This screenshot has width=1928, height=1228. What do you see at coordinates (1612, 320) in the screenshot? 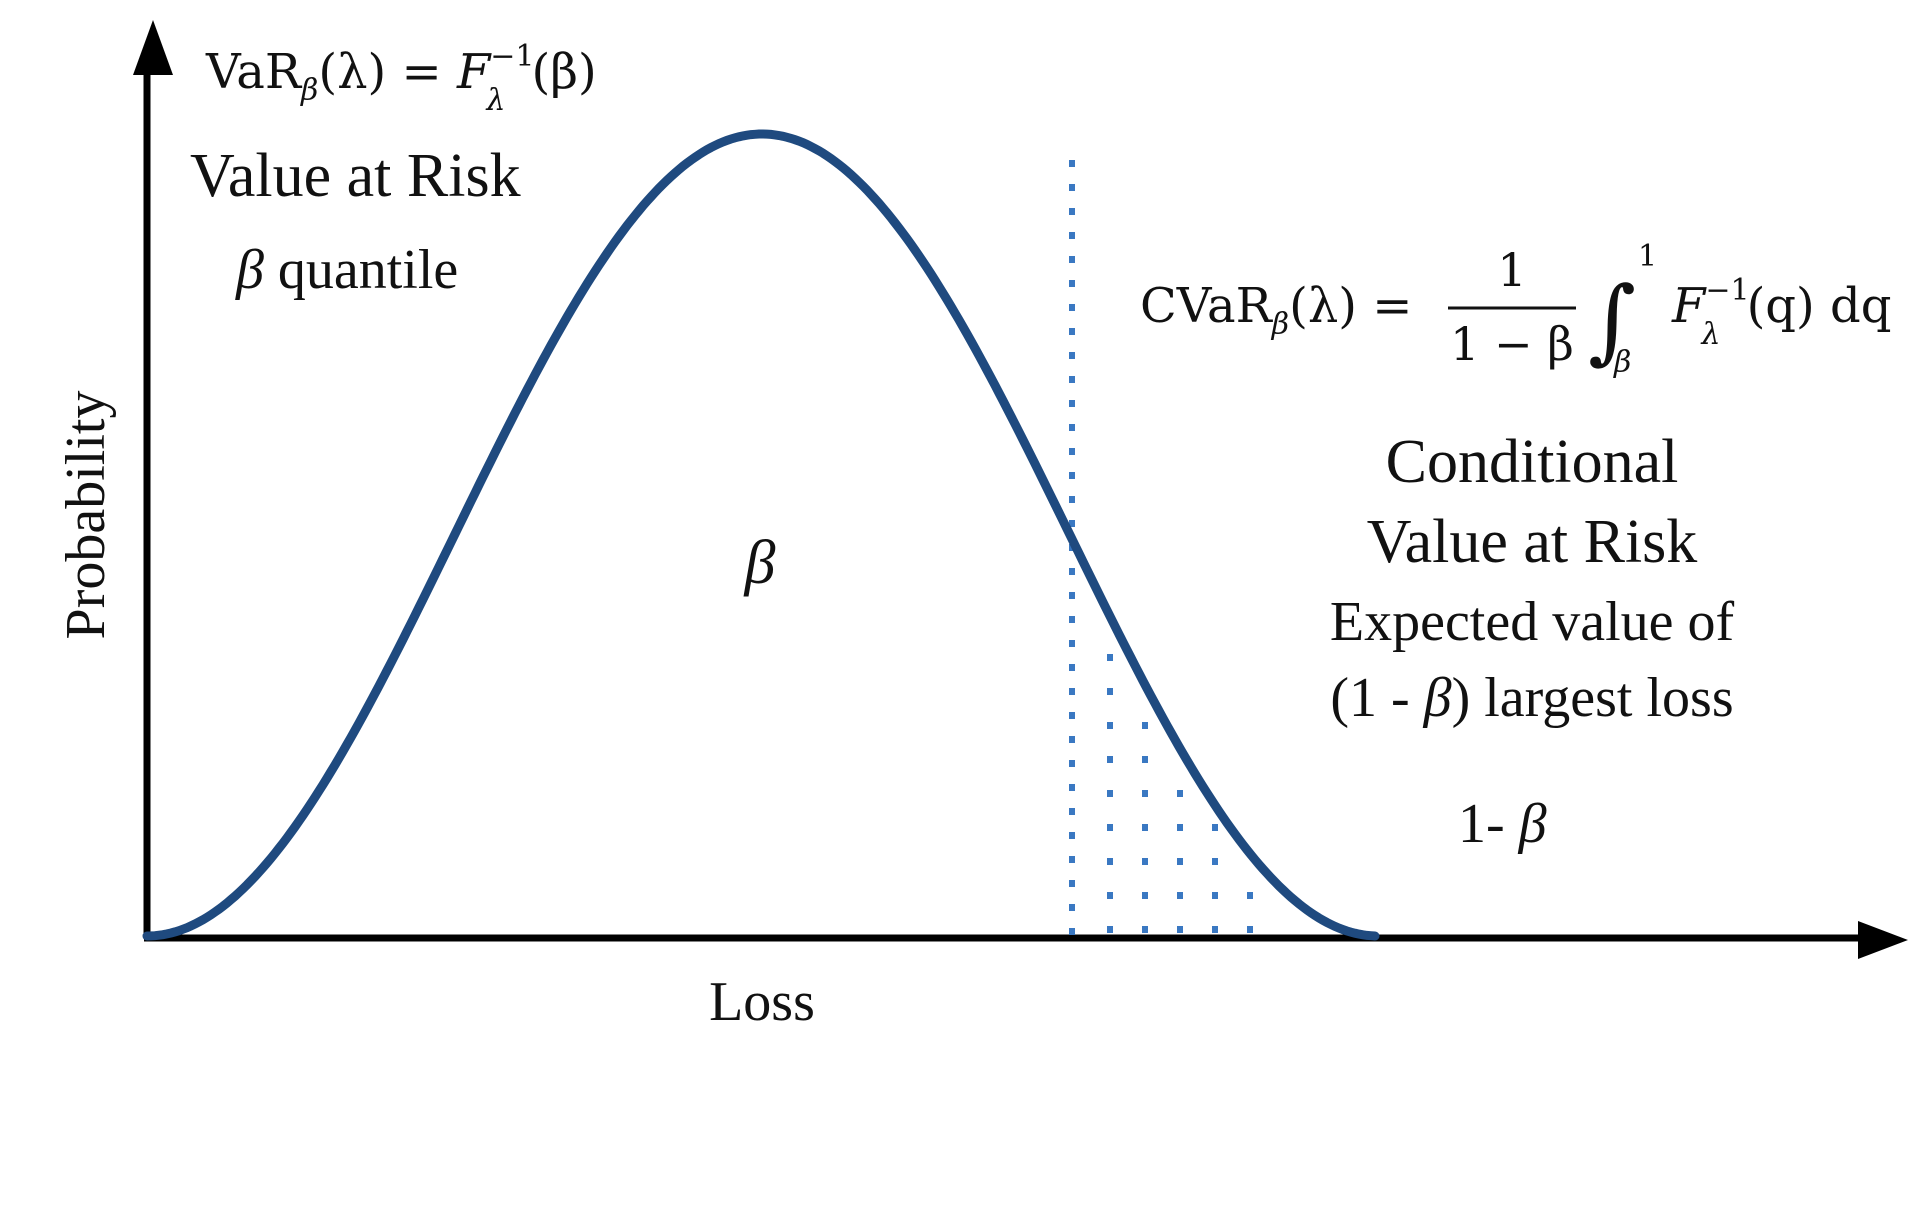
I see `cvar-integral-sign: ∫` at bounding box center [1612, 320].